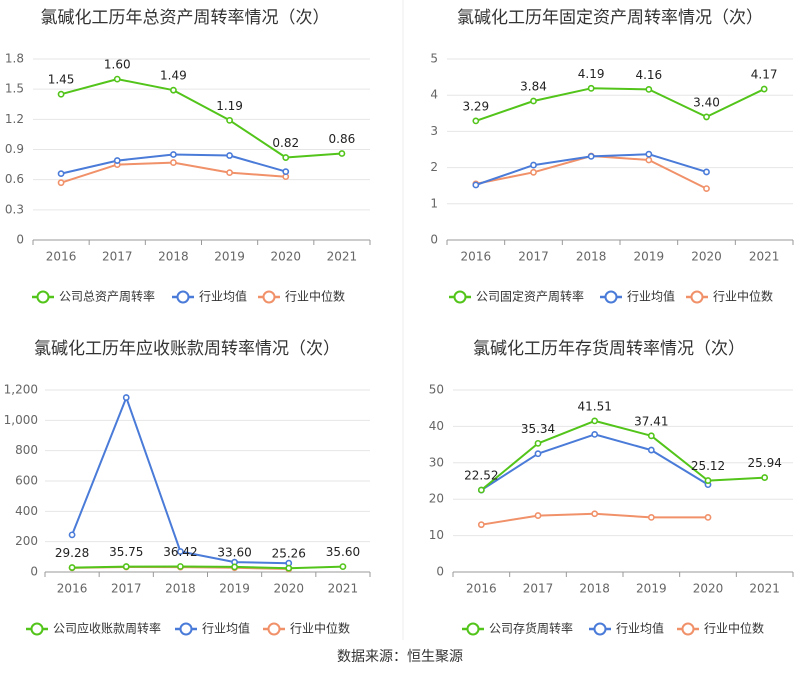 The height and width of the screenshot is (689, 800). I want to click on source-note: 数据来源：恒生聚源, so click(400, 657).